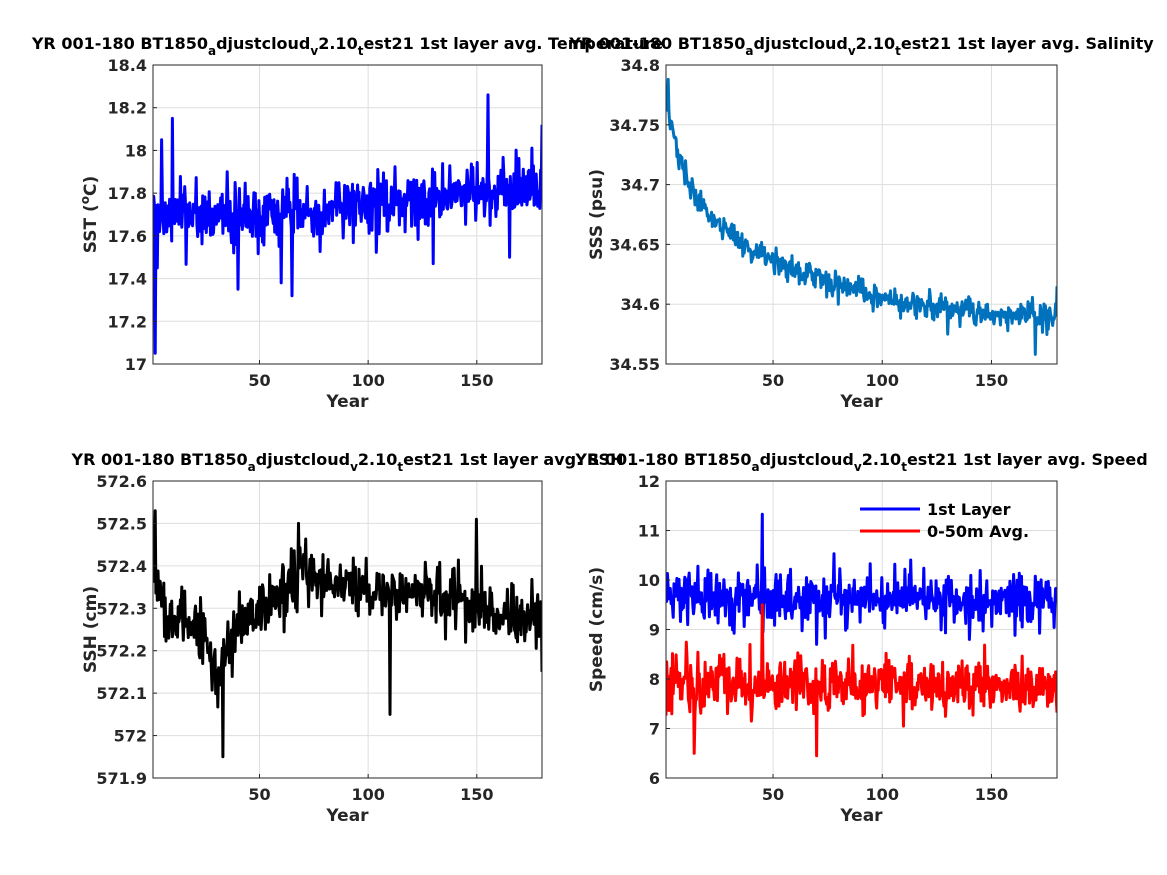  What do you see at coordinates (130, 736) in the screenshot?
I see `y-tick-label: 572` at bounding box center [130, 736].